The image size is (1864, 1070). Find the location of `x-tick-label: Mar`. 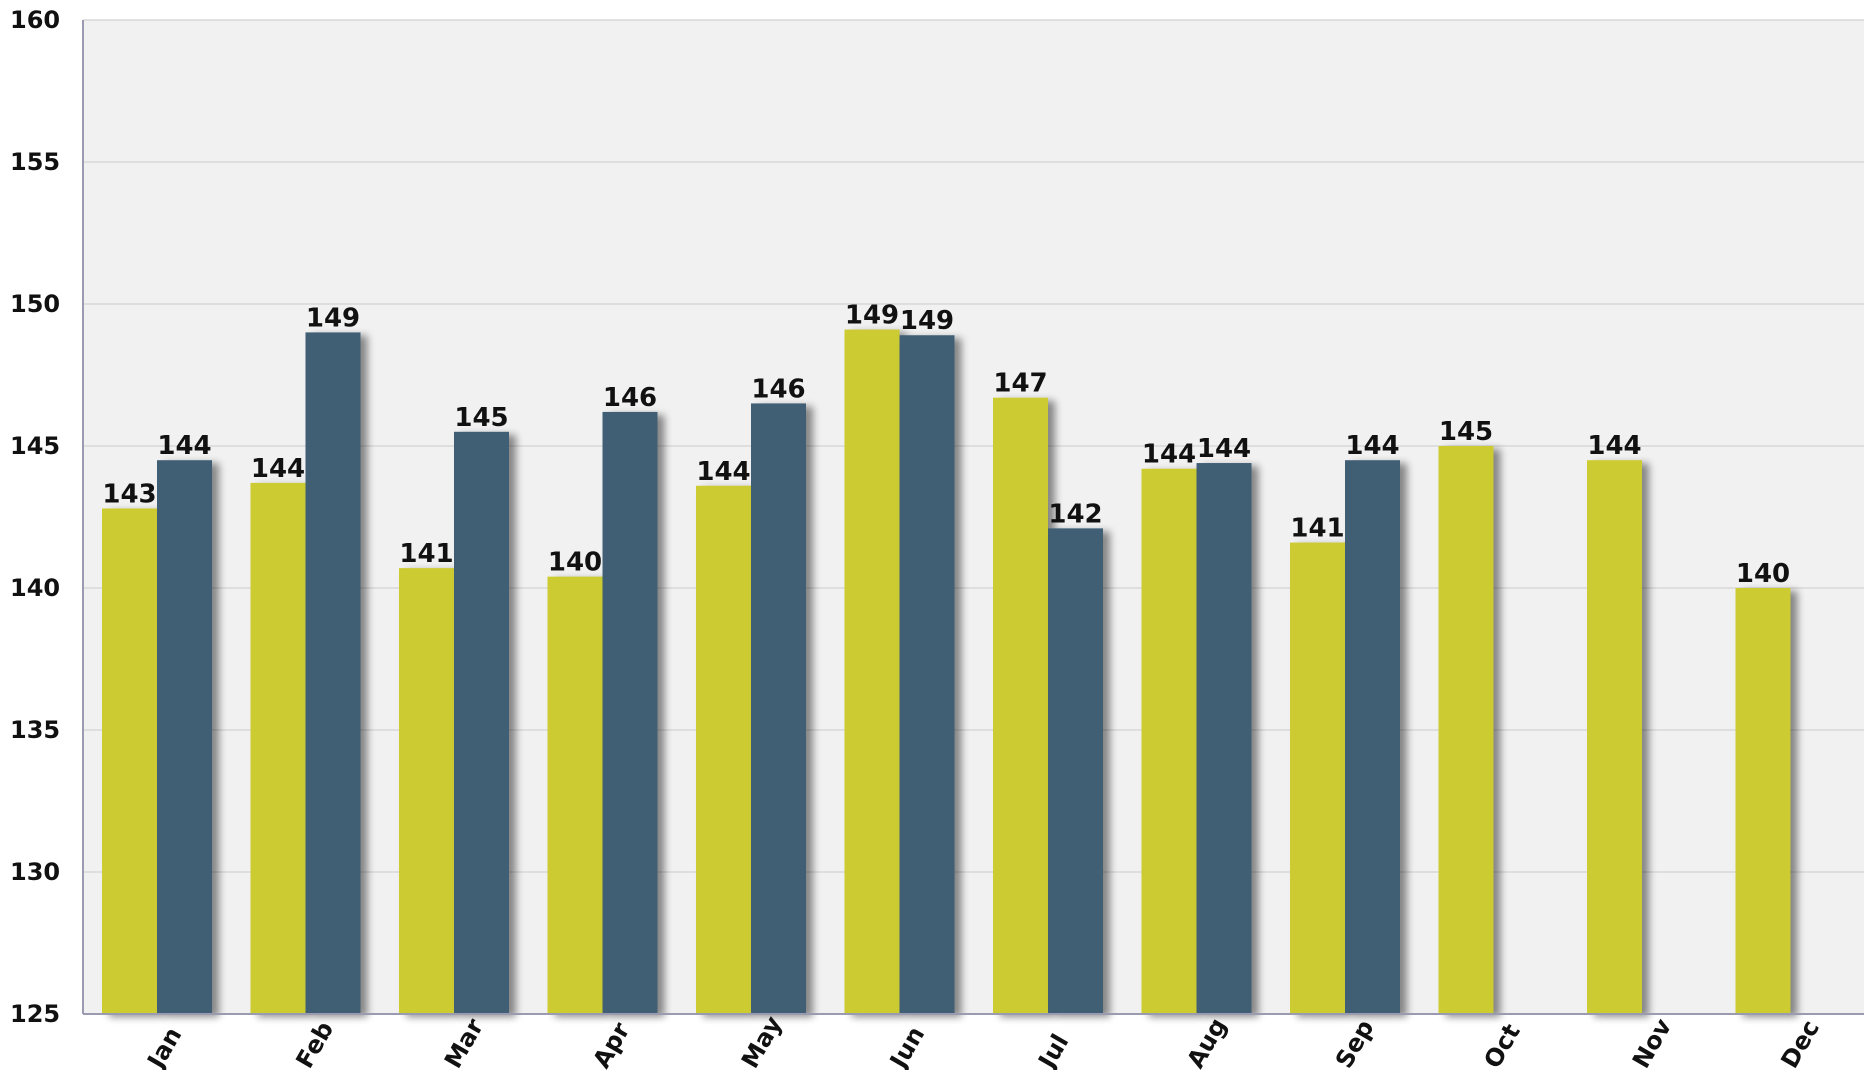

x-tick-label: Mar is located at coordinates (464, 1042).